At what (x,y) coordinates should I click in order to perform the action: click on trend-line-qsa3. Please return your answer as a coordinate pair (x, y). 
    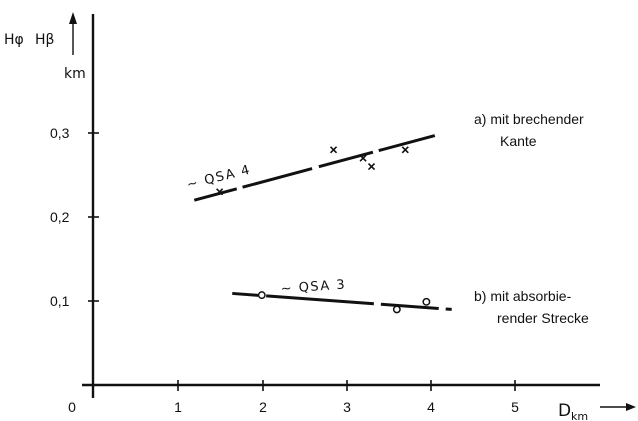
    Looking at the image, I should click on (342, 301).